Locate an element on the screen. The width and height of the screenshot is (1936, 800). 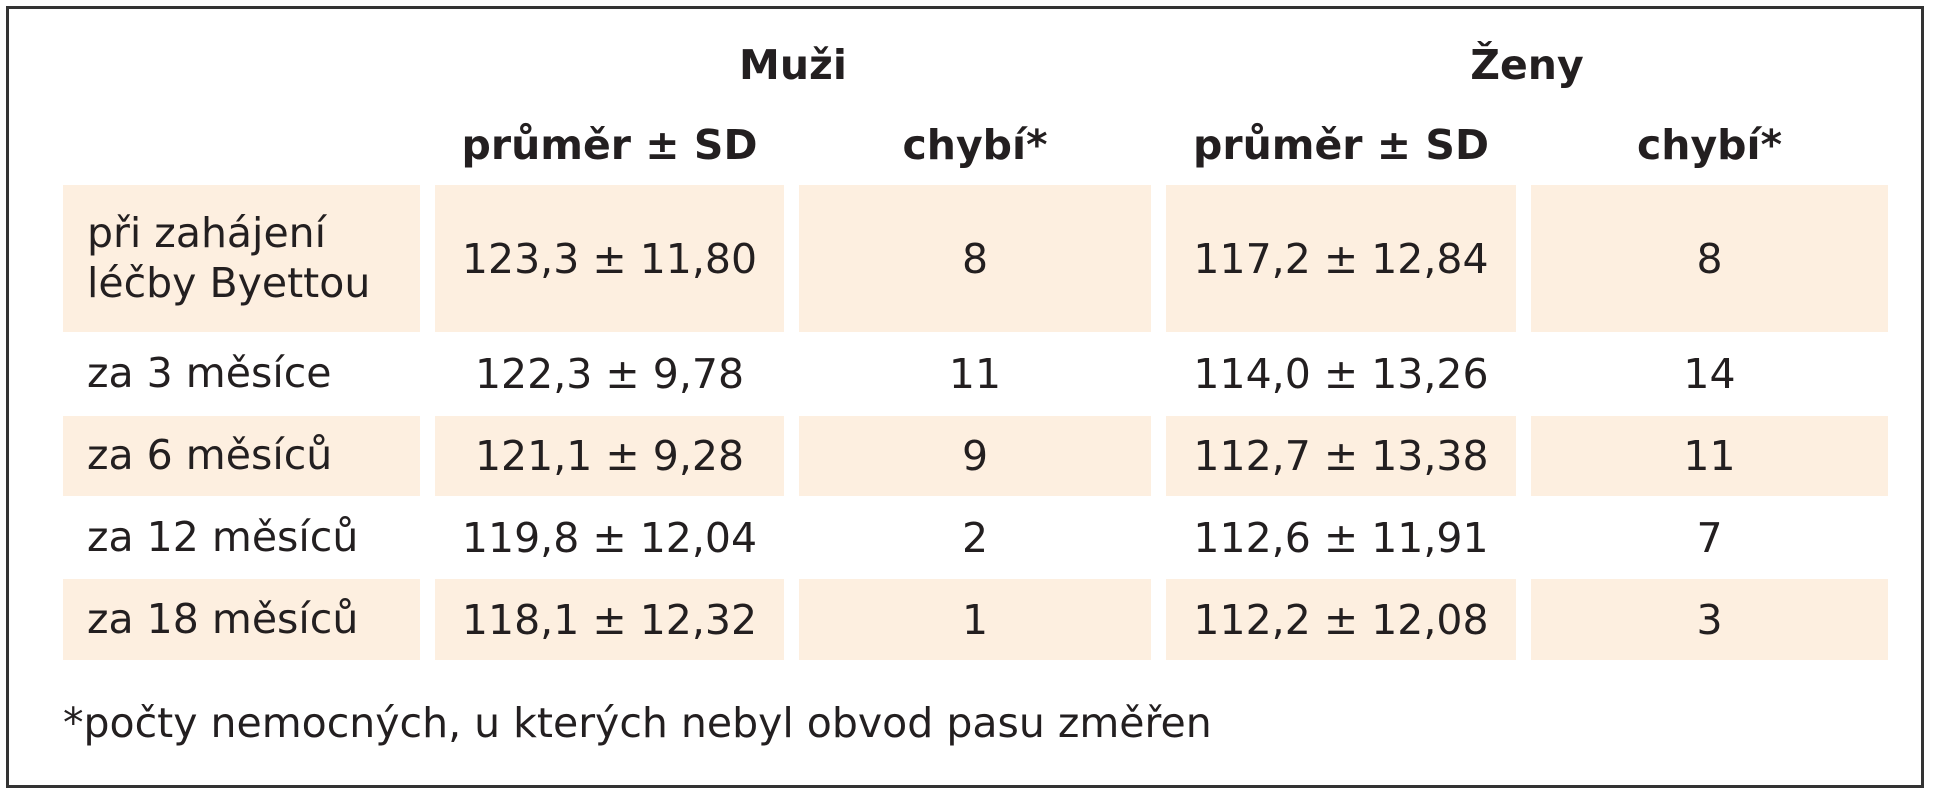
cell: 9 is located at coordinates (975, 456).